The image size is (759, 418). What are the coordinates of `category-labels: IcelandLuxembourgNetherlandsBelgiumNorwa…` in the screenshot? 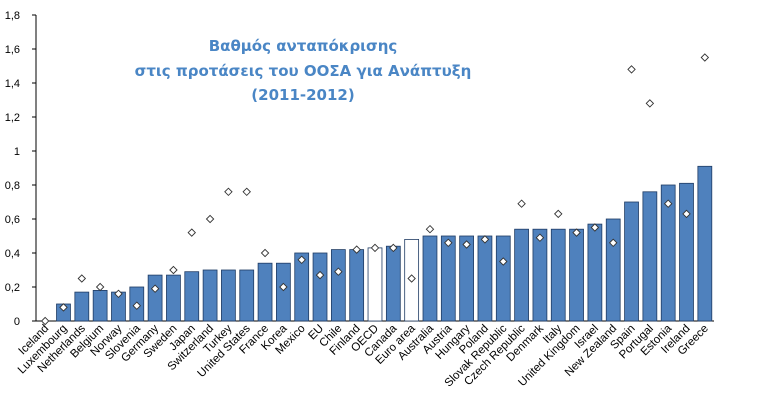 It's located at (363, 355).